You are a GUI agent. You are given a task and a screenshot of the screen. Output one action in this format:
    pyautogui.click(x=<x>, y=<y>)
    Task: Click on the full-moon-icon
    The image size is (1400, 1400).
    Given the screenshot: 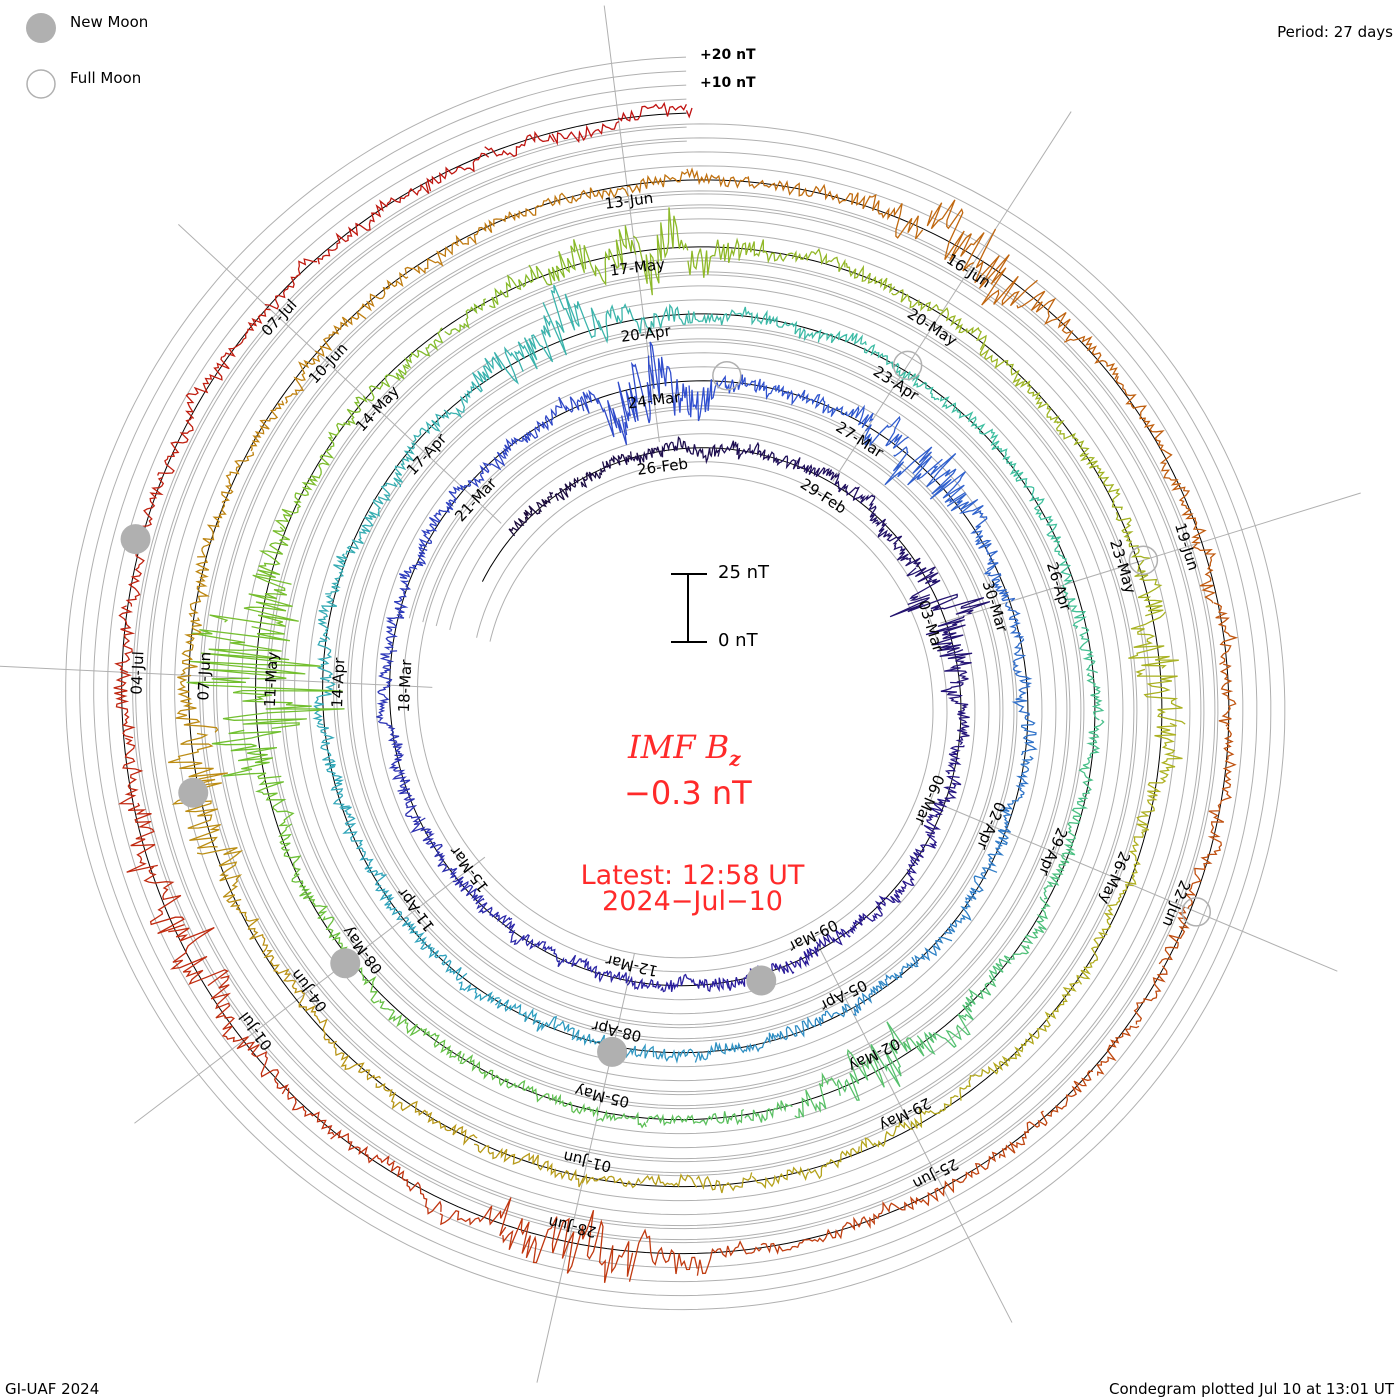 What is the action you would take?
    pyautogui.click(x=907, y=365)
    